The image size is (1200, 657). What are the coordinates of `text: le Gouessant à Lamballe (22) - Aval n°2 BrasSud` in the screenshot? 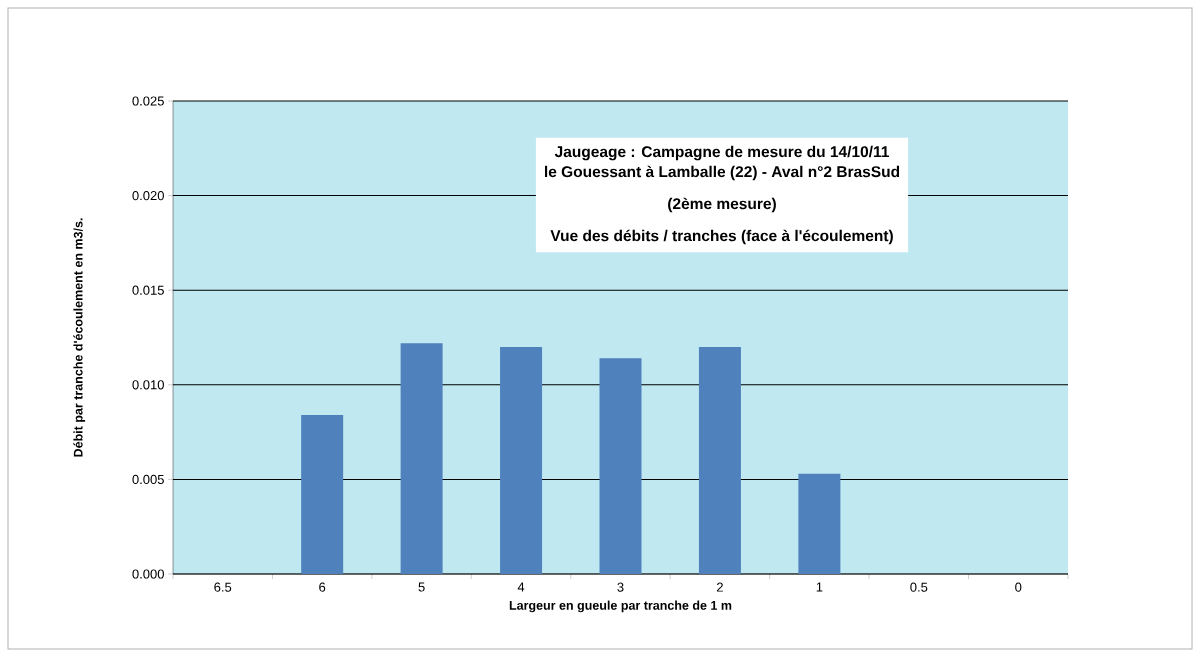 It's located at (722, 173).